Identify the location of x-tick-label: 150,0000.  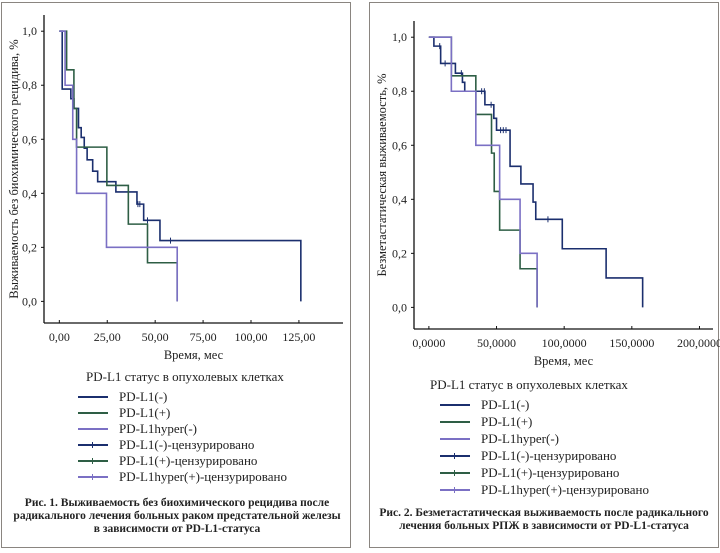
(631, 343).